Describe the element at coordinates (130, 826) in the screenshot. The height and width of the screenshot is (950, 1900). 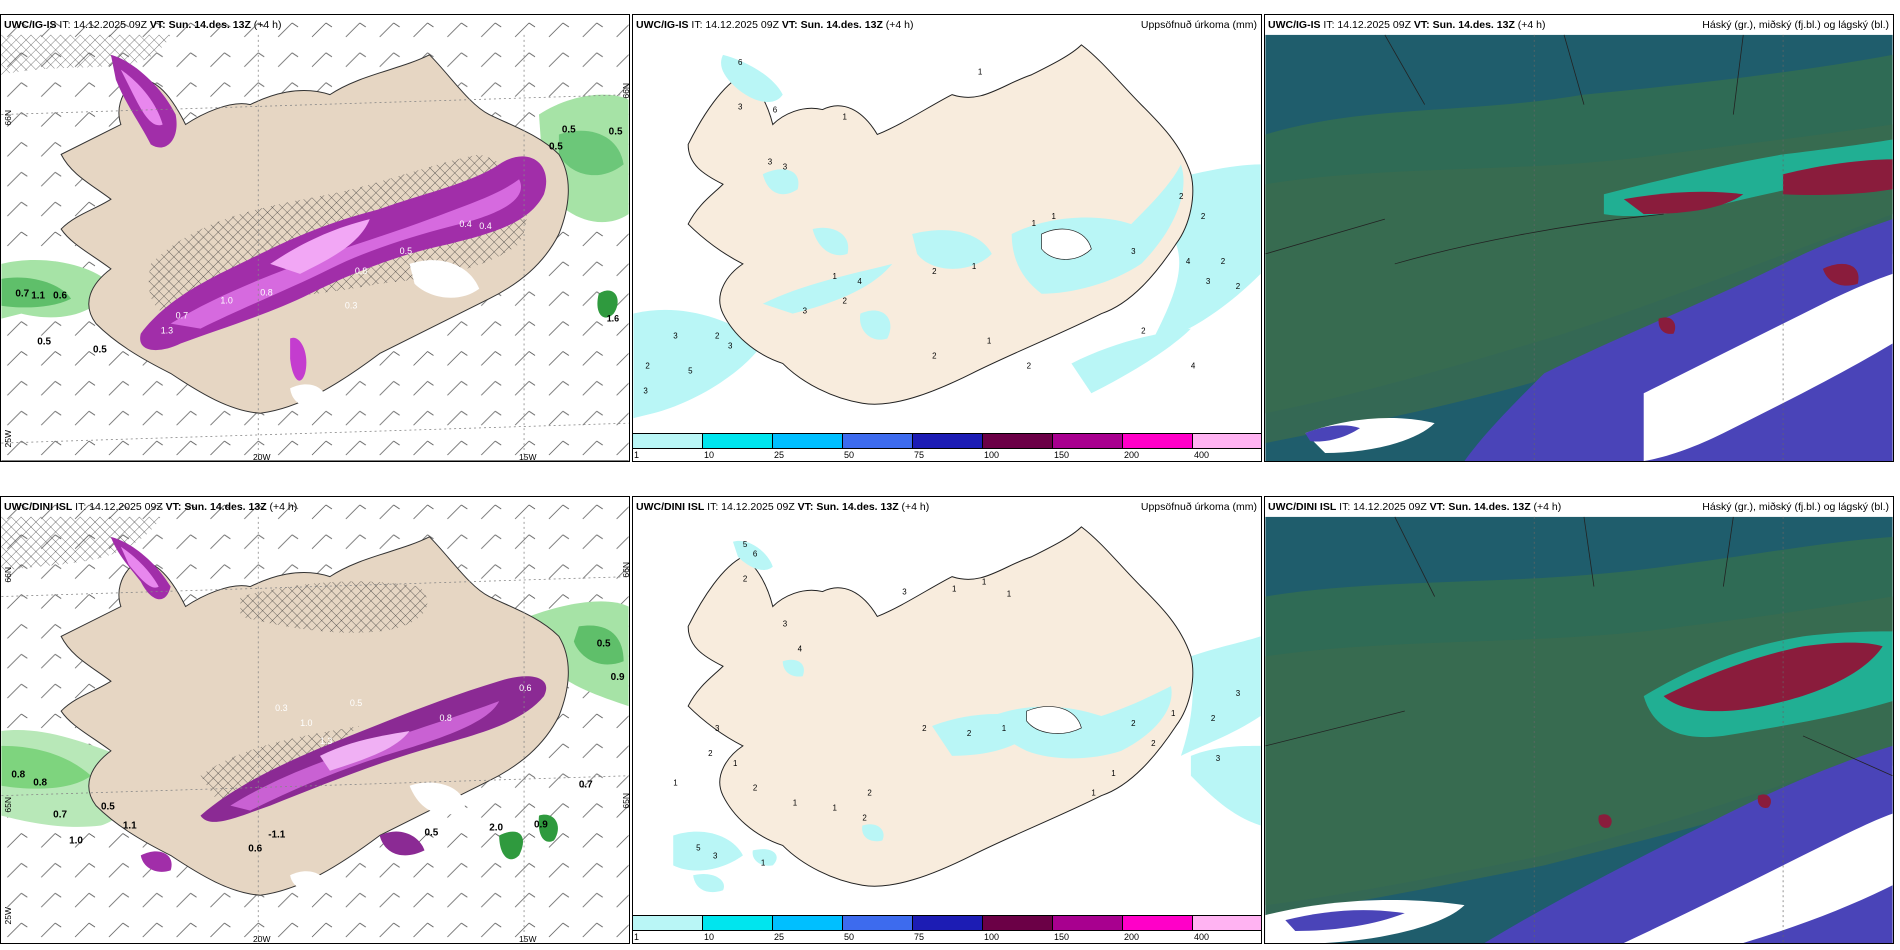
I see `value-label: 1.1` at that location.